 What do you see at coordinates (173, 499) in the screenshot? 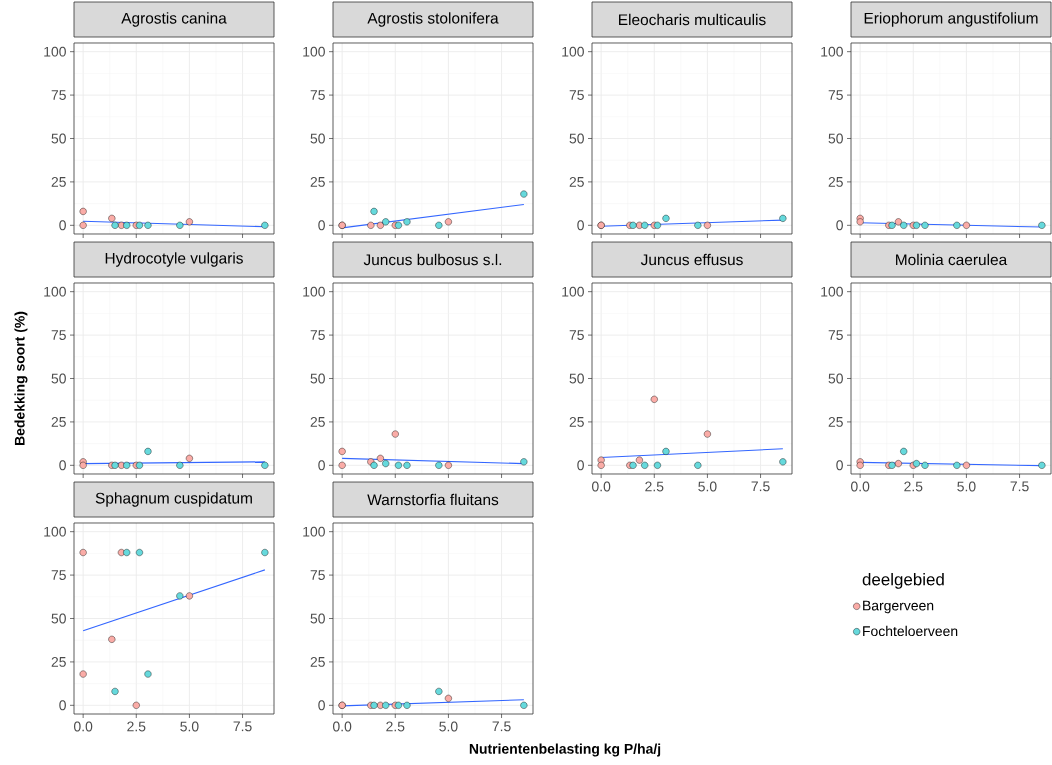
I see `chart-title: Sphagnum cuspidatum` at bounding box center [173, 499].